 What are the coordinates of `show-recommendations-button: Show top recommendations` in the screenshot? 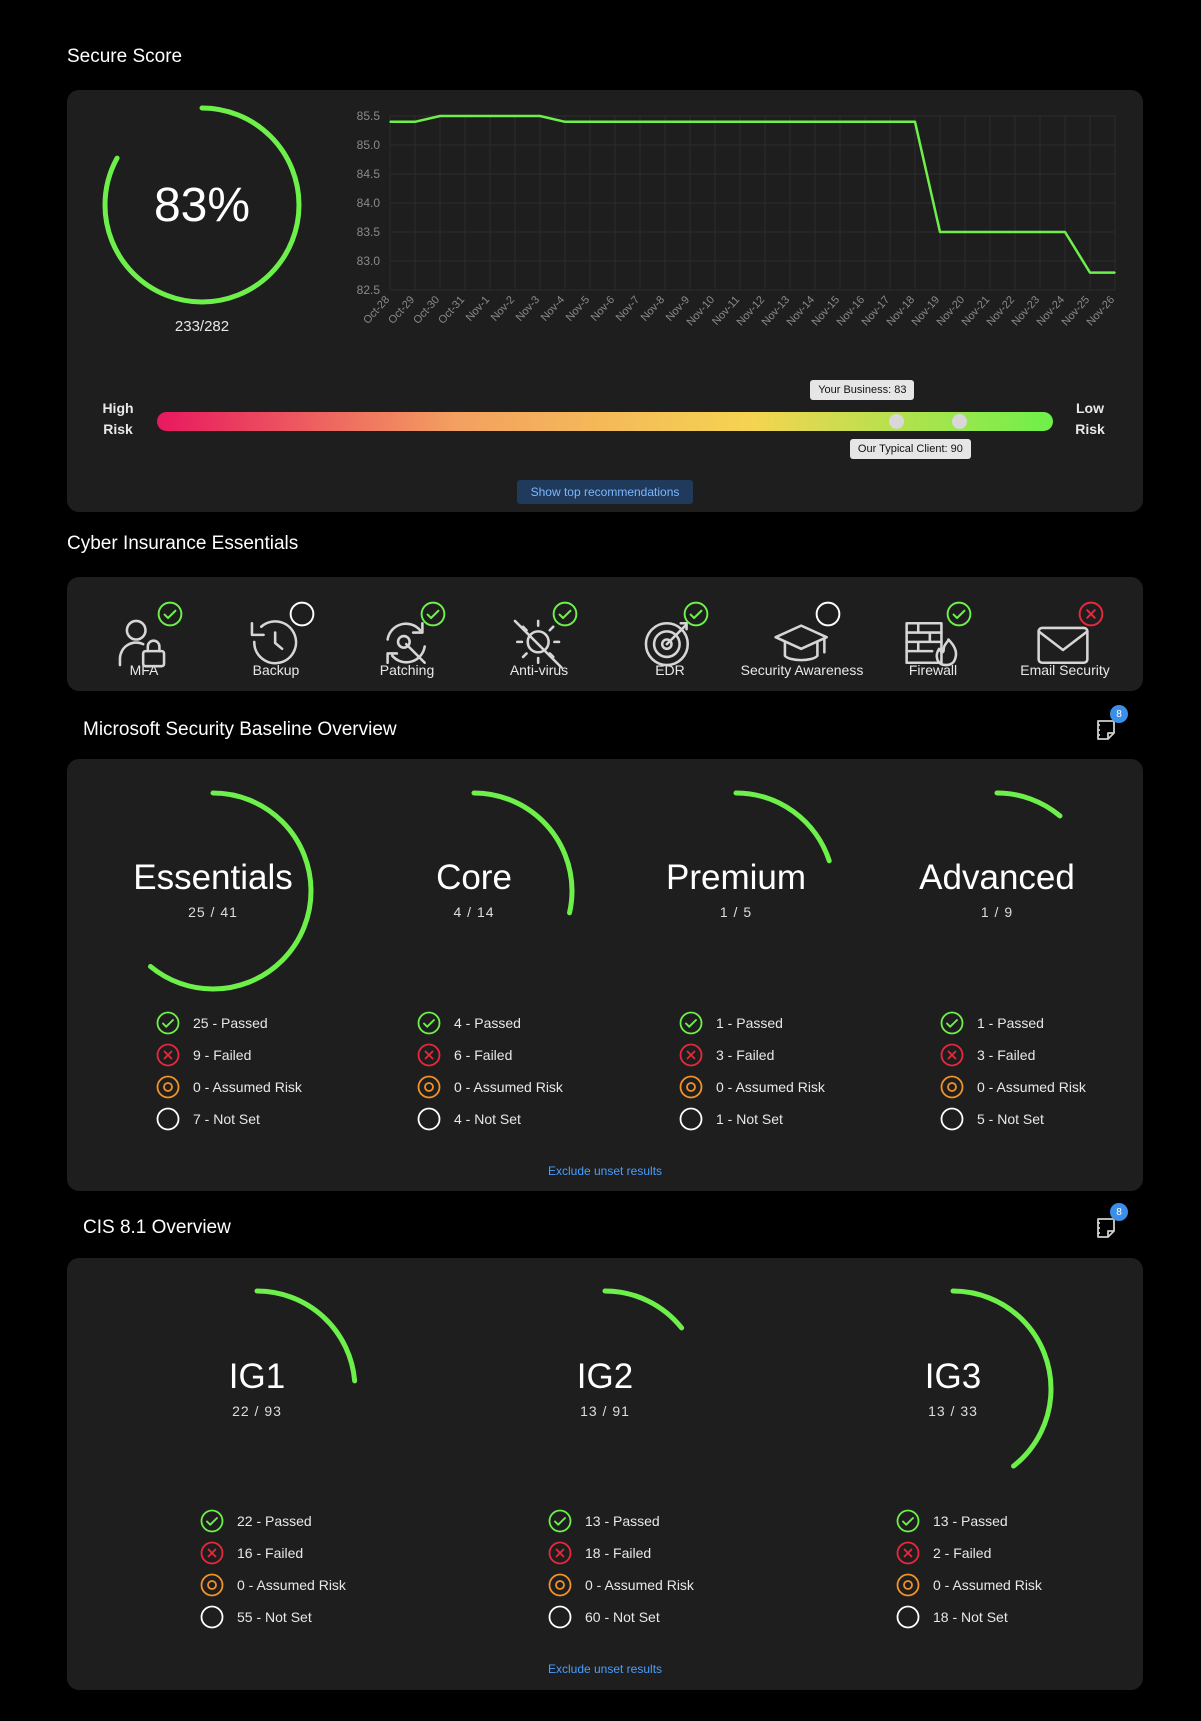 It's located at (605, 492).